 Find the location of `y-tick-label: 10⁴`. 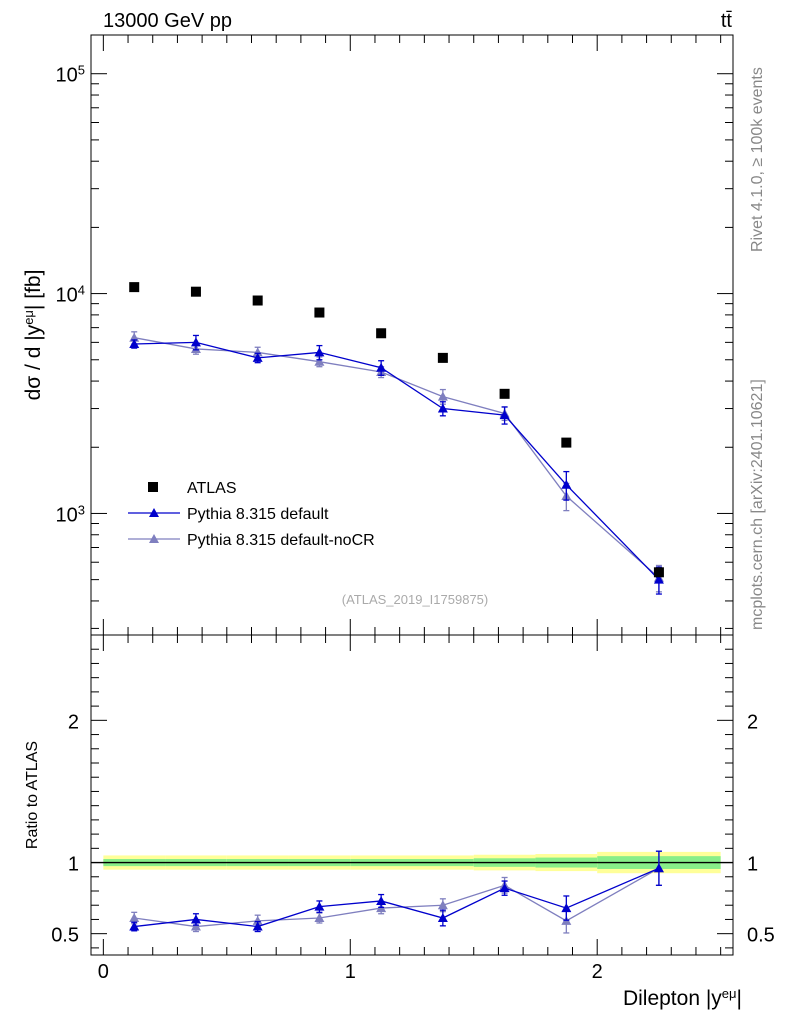

y-tick-label: 10⁴ is located at coordinates (70, 294).